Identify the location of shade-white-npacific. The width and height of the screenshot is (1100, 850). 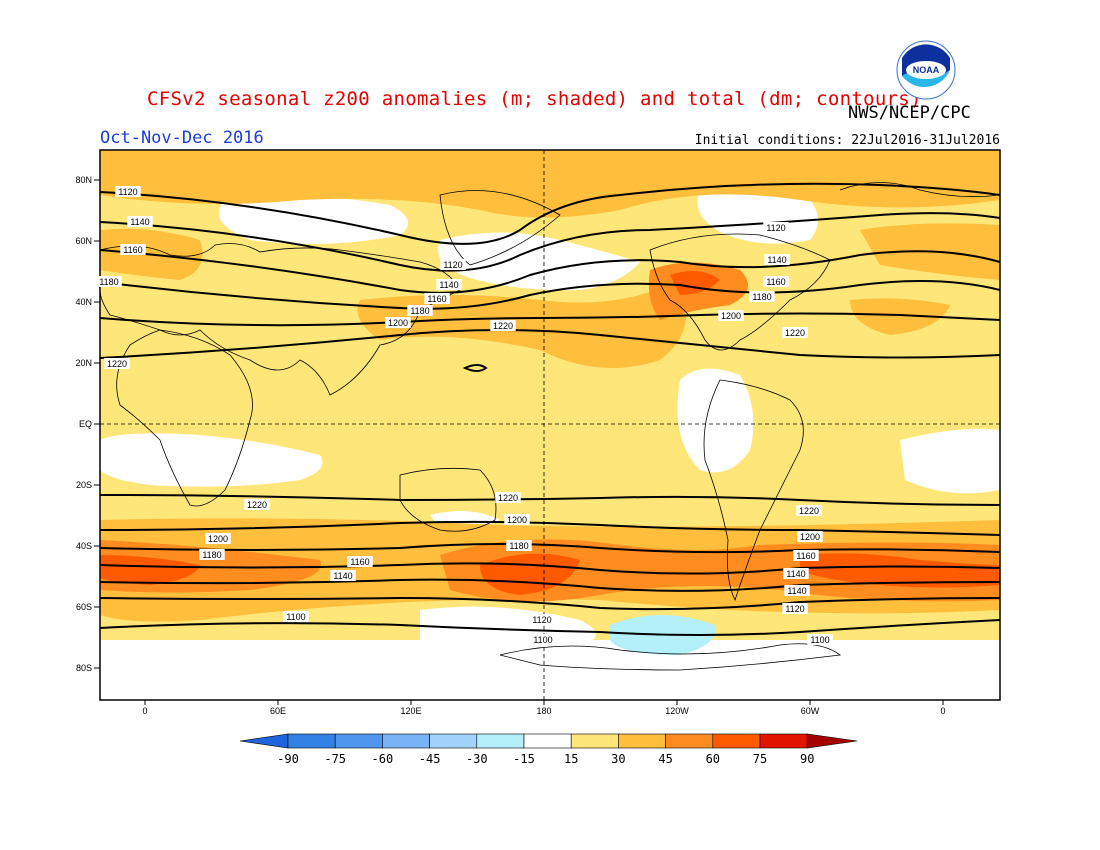
(539, 261).